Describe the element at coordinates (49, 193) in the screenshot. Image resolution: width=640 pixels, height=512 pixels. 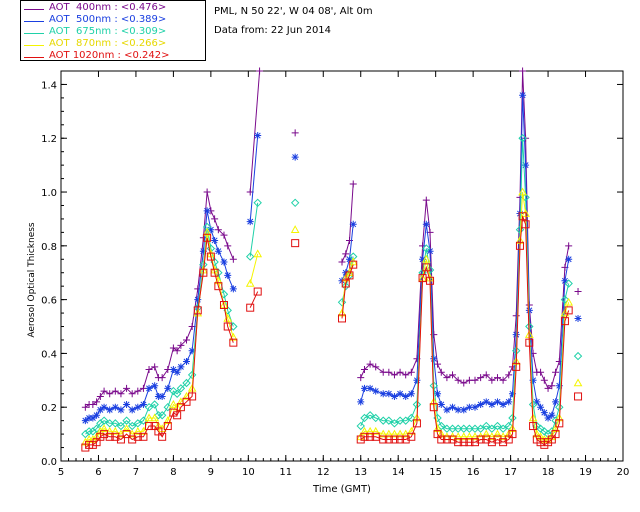
I see `y-tick-label: 1.0` at that location.